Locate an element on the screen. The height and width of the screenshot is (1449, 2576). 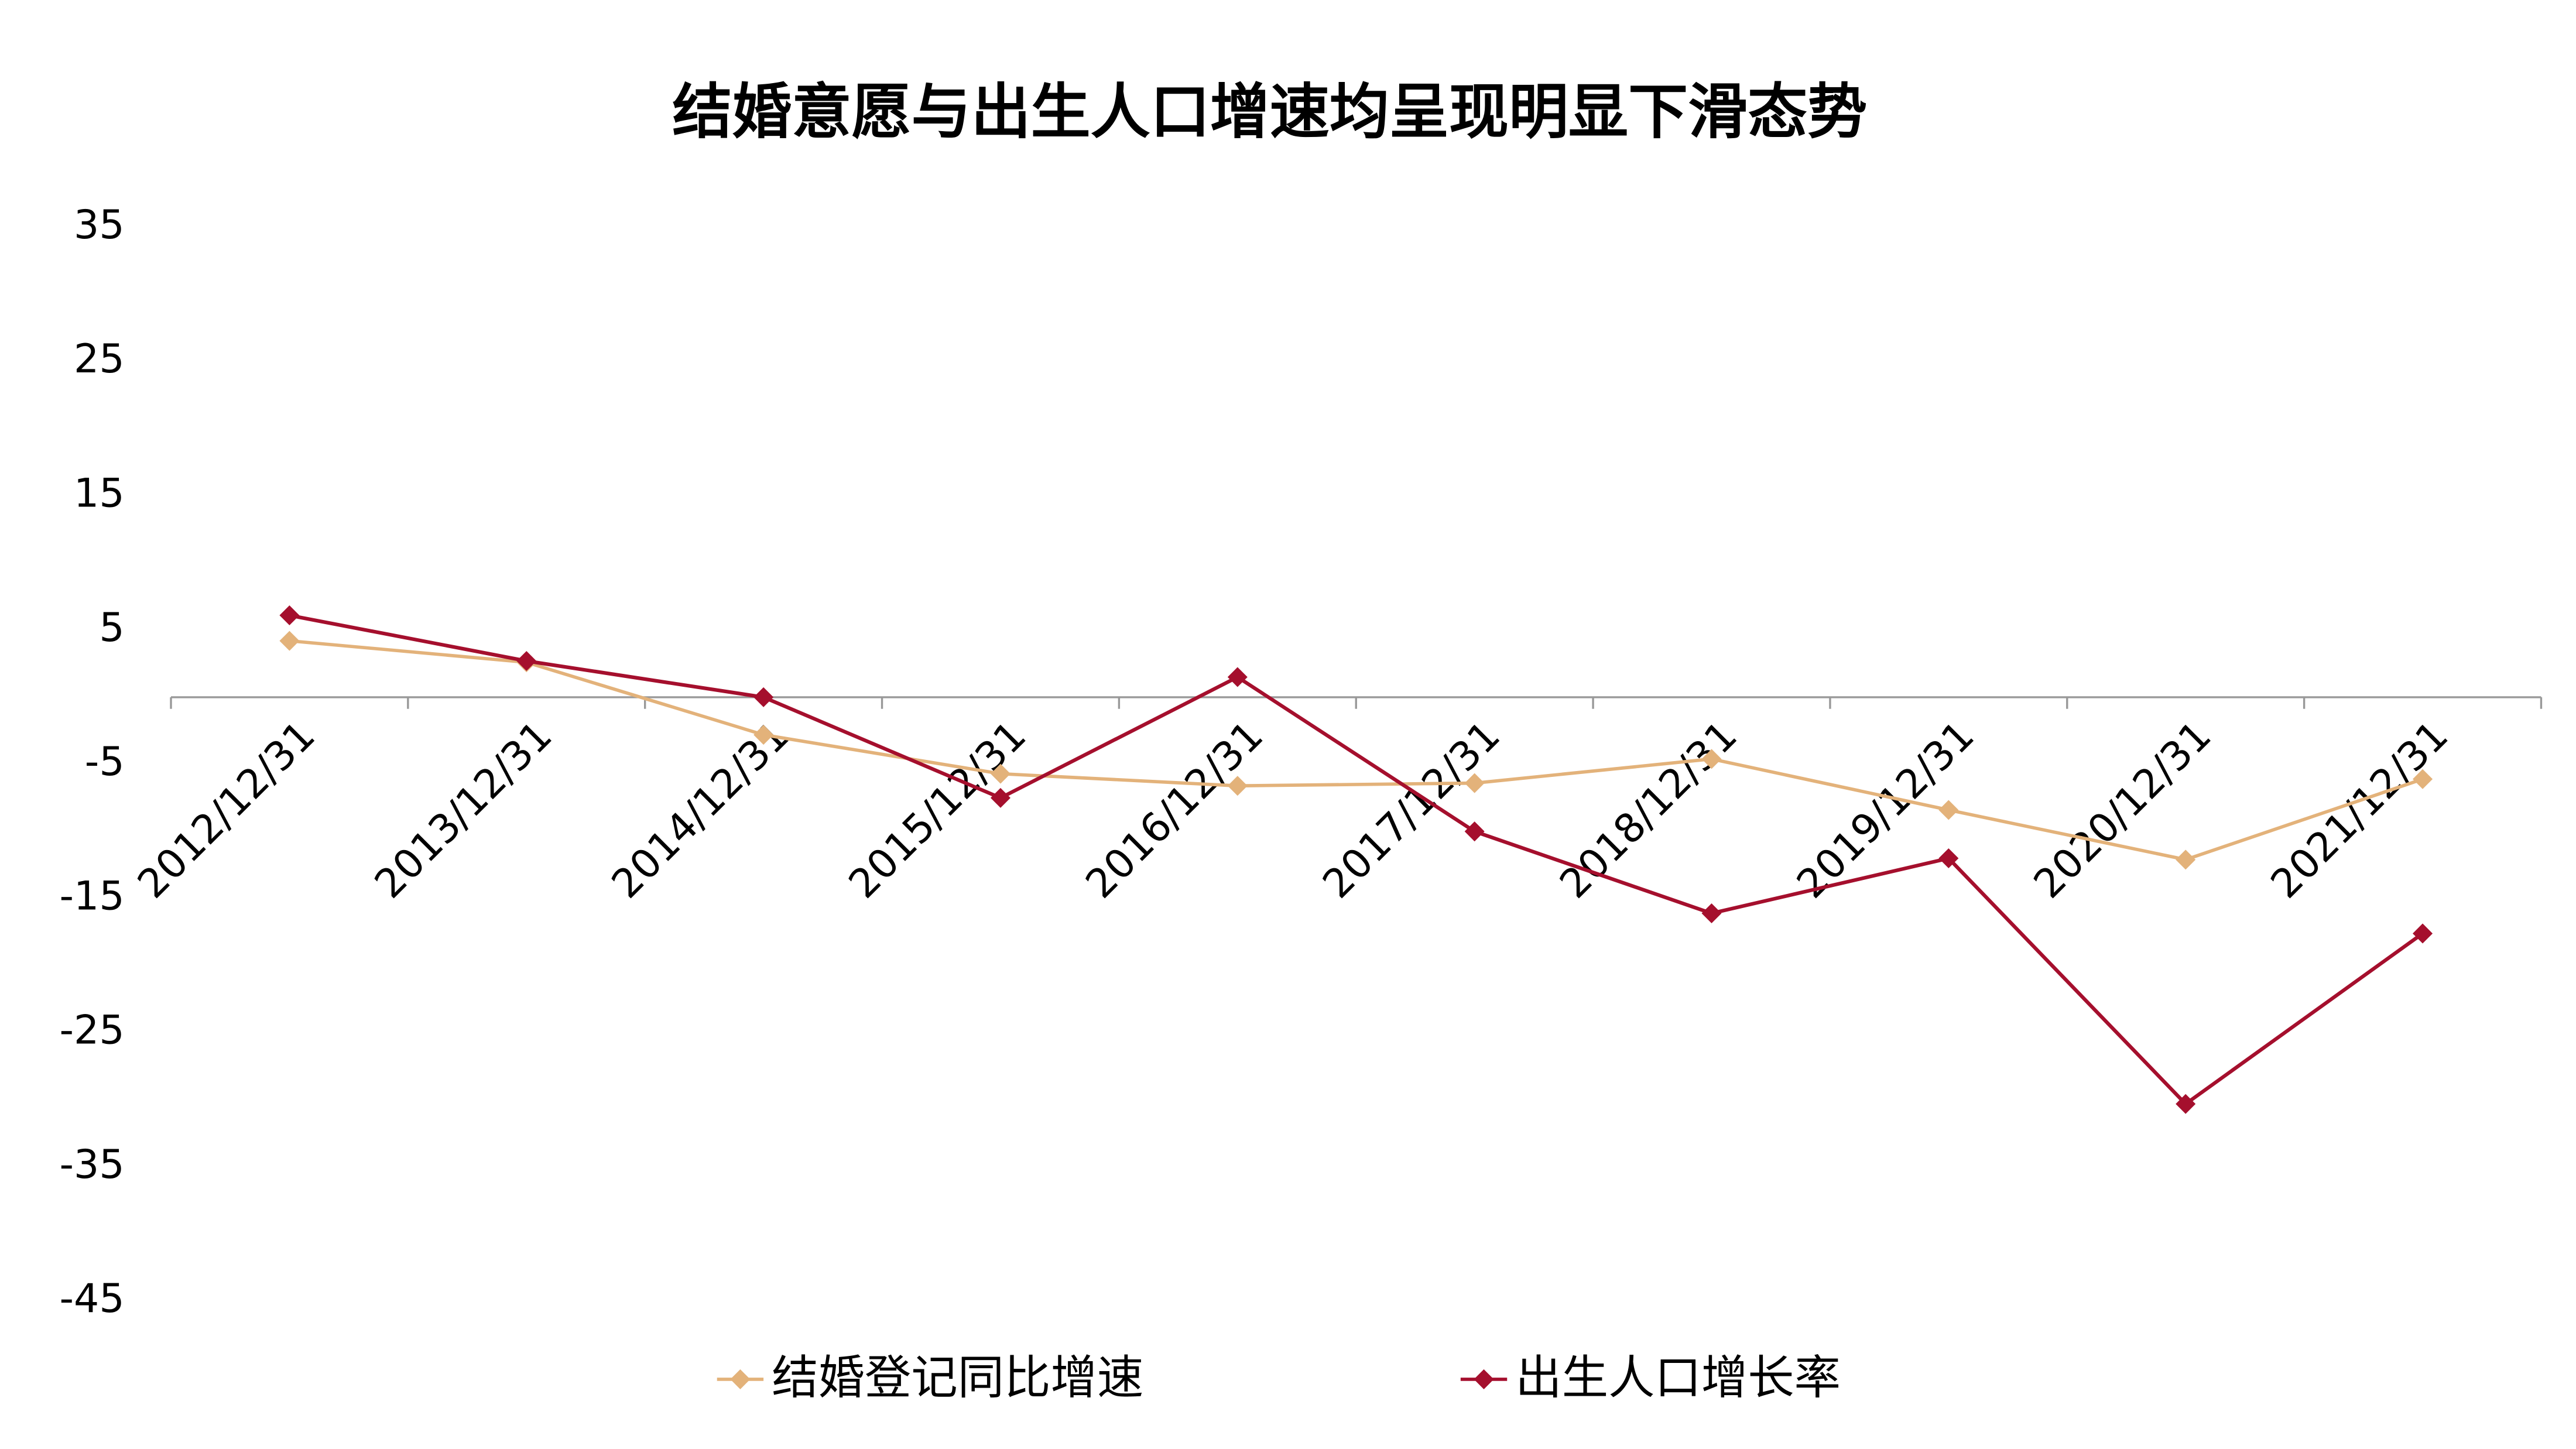
y-tick-label: 25 is located at coordinates (99, 359).